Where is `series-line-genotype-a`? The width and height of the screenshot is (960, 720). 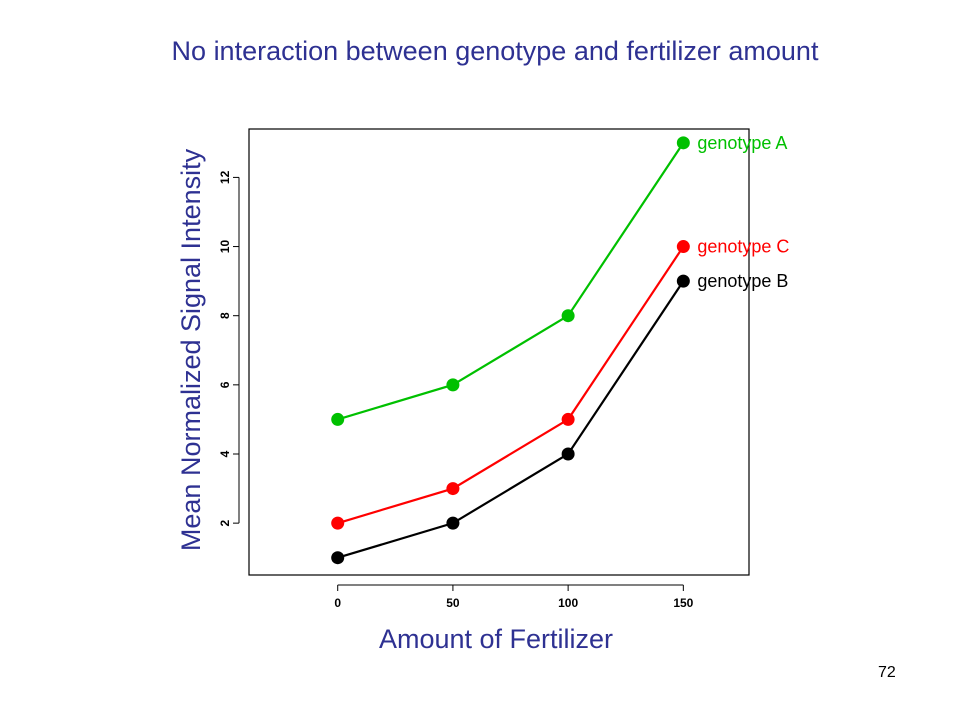 series-line-genotype-a is located at coordinates (511, 281).